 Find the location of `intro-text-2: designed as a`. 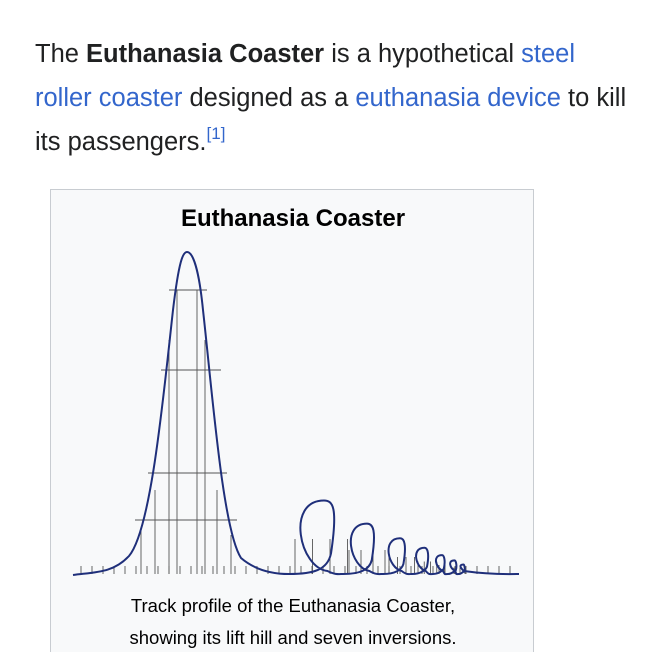

intro-text-2: designed as a is located at coordinates (269, 98).